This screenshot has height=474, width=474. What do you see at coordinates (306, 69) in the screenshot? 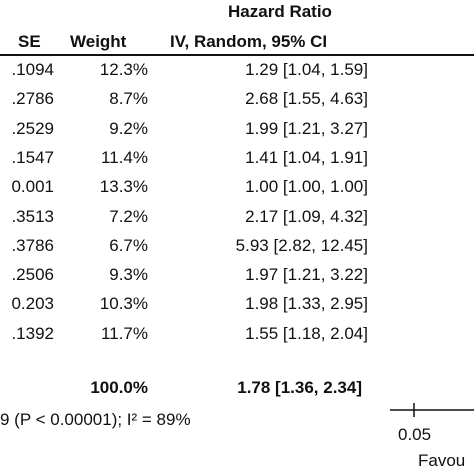
I see `row-hazard-ratio: 1.29 [1.04, 1.59]` at bounding box center [306, 69].